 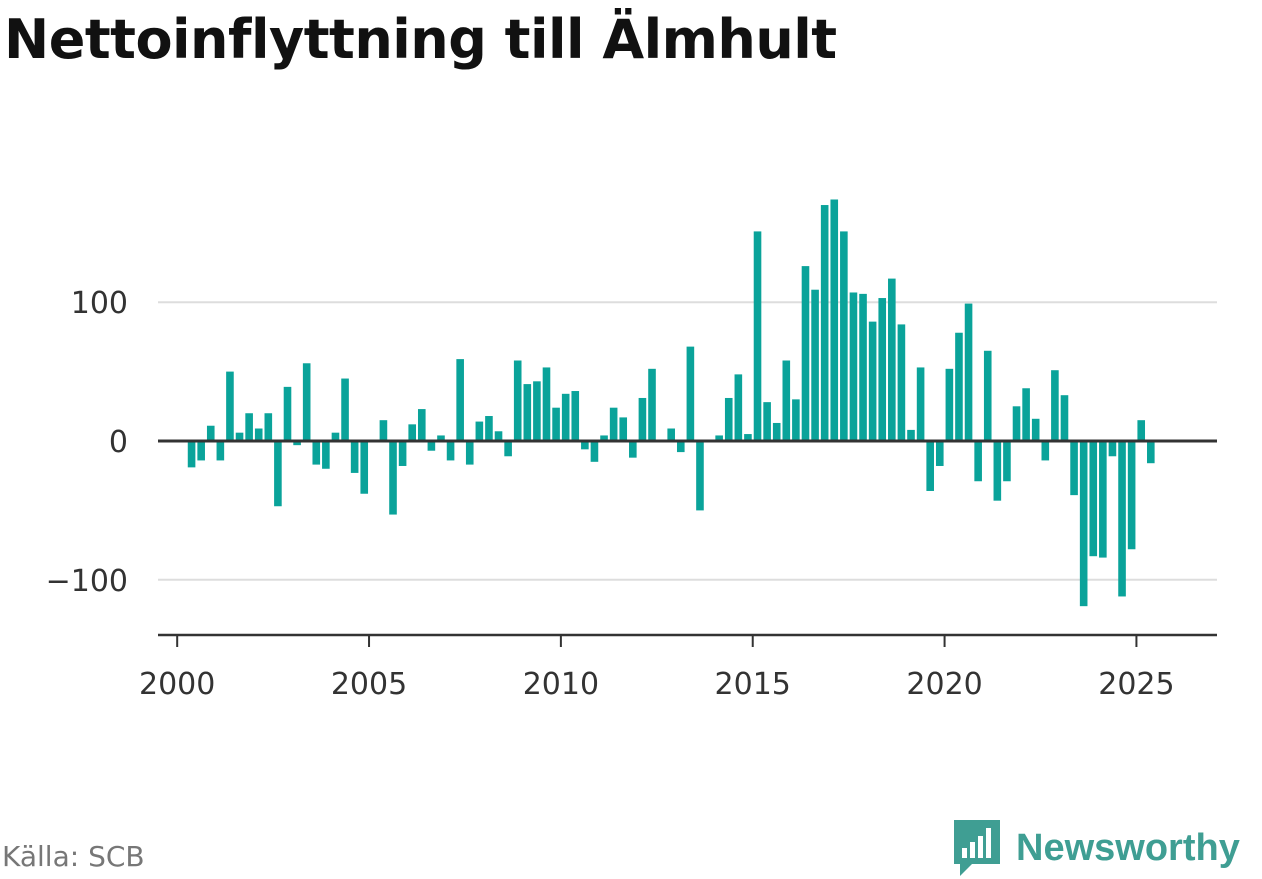 I want to click on brand-logo: Newsworthy, so click(x=1096, y=848).